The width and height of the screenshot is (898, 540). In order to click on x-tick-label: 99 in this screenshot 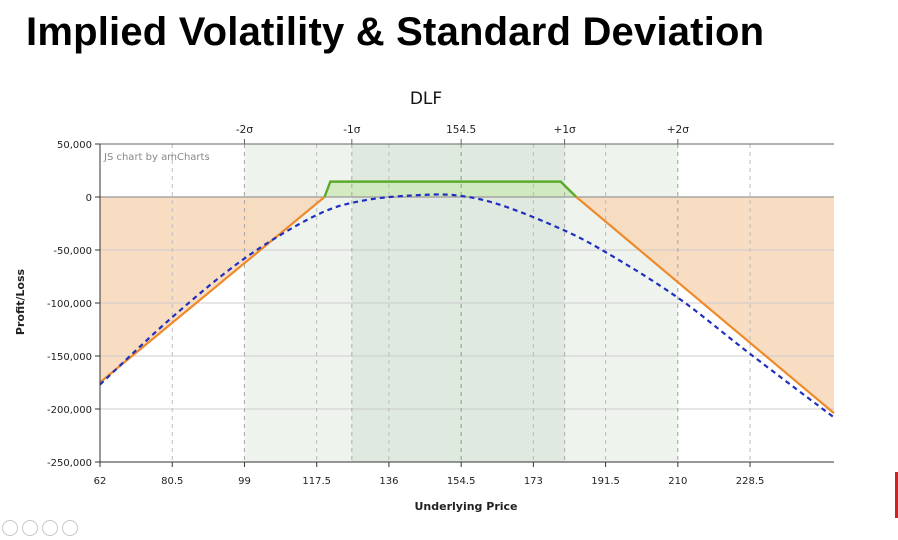, I will do `click(244, 481)`.